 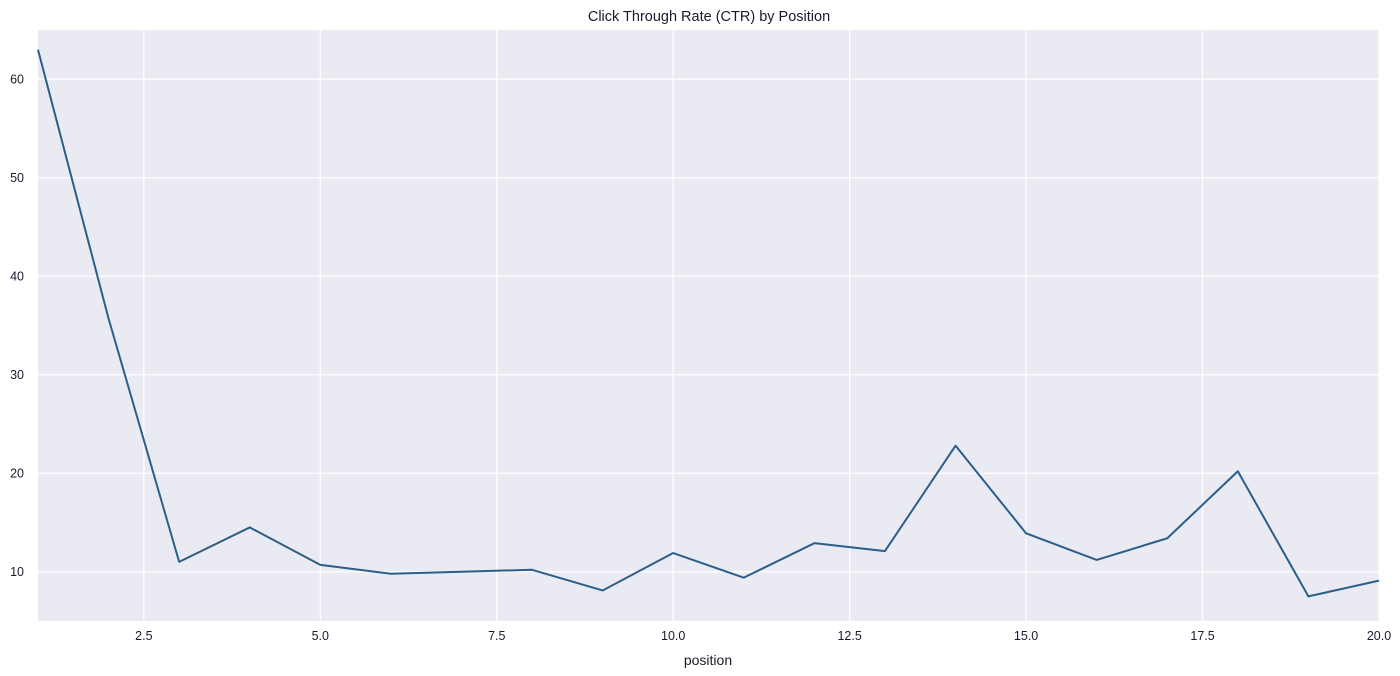 What do you see at coordinates (17, 79) in the screenshot?
I see `y-tick-label: 60` at bounding box center [17, 79].